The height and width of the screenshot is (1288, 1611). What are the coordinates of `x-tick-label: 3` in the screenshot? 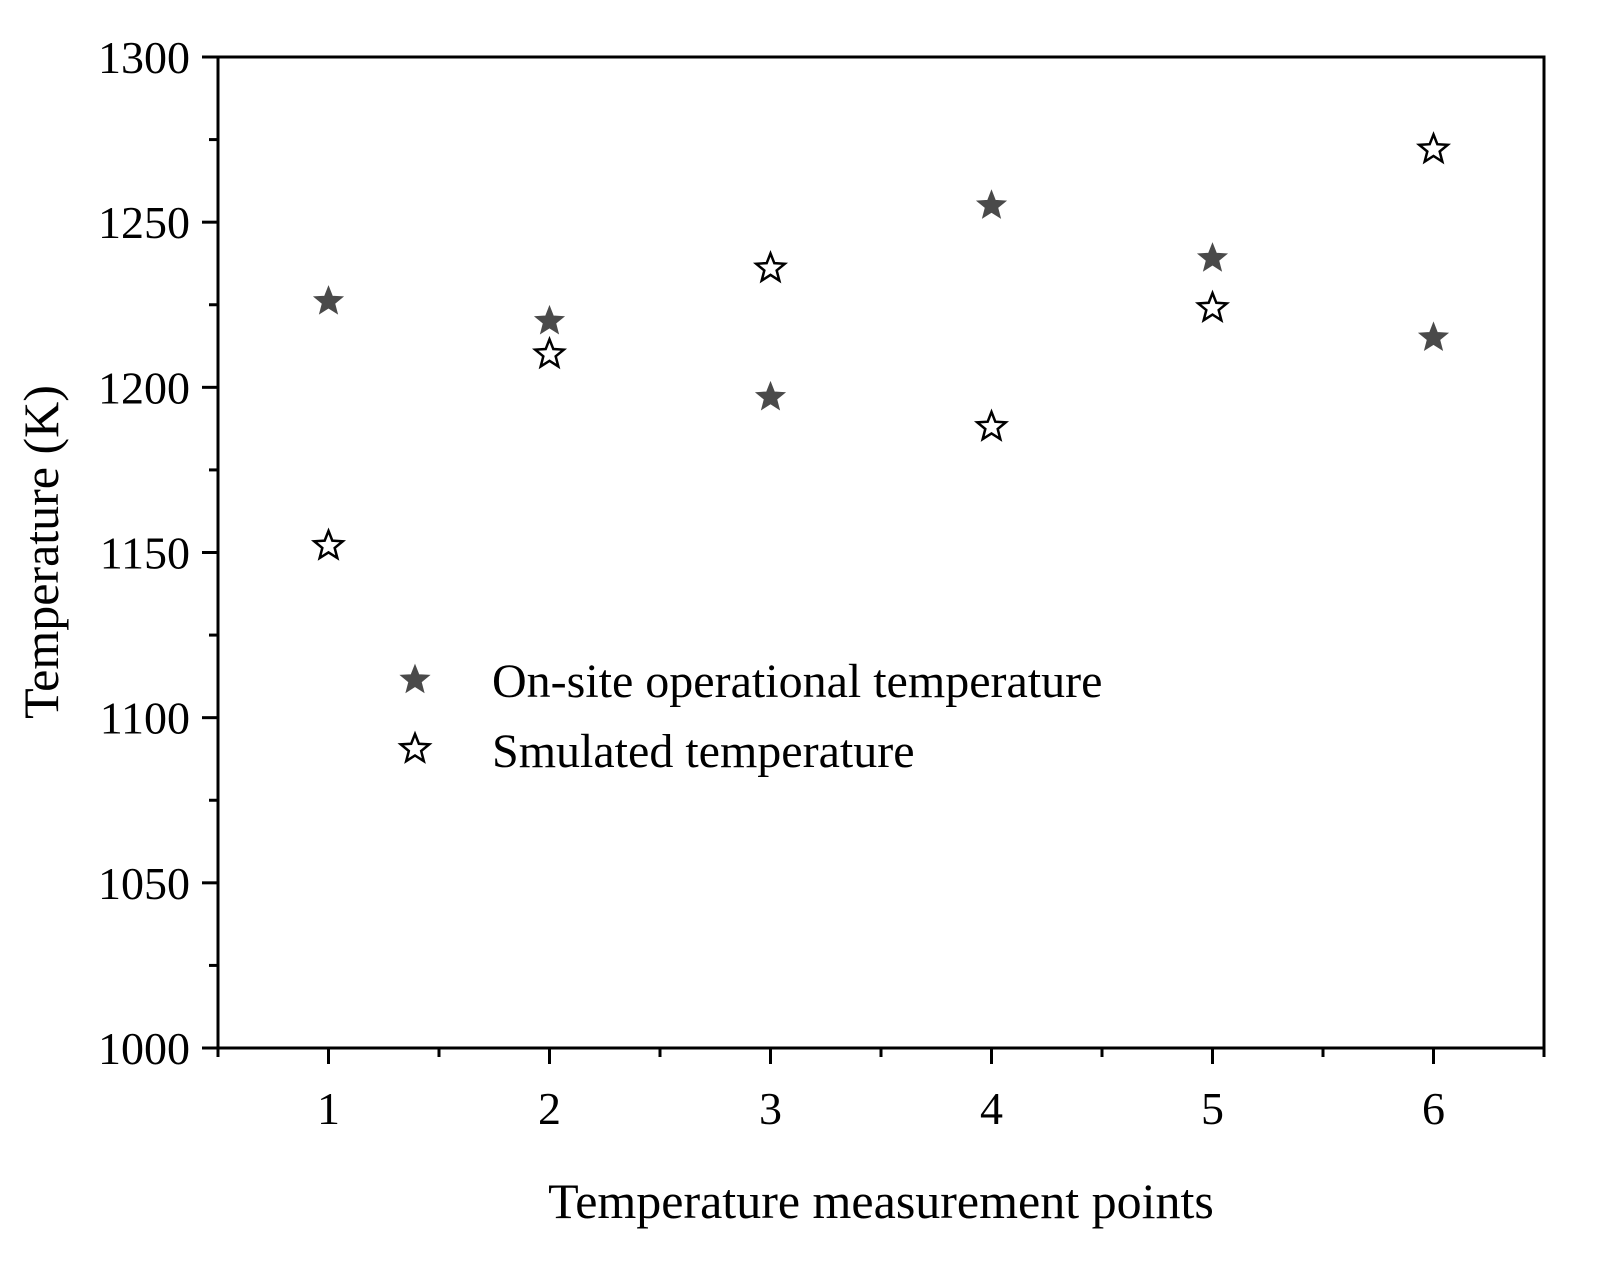 It's located at (770, 1108).